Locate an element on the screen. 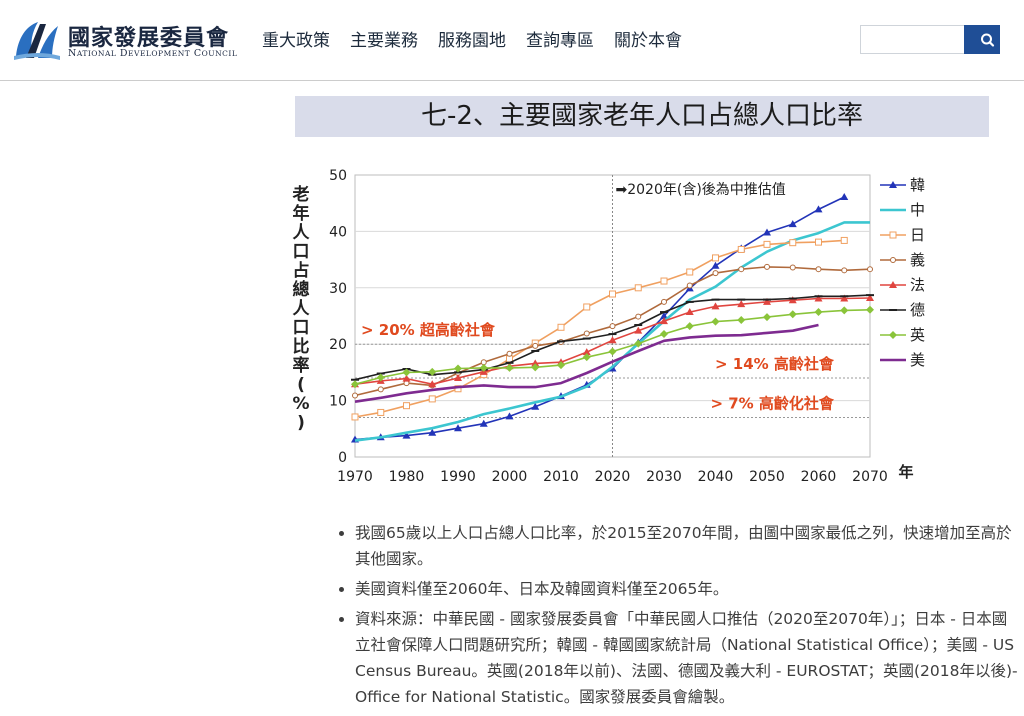 Image resolution: width=1024 pixels, height=716 pixels. x-axis-label: 年 is located at coordinates (905, 472).